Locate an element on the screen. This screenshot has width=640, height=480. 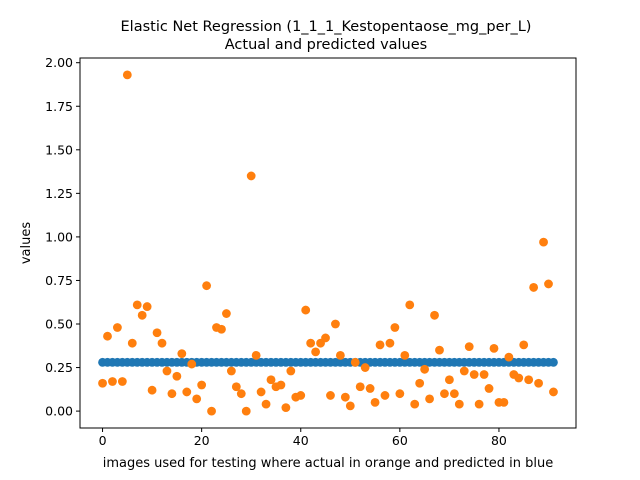
y-tick-label: 0.25 is located at coordinates (59, 367).